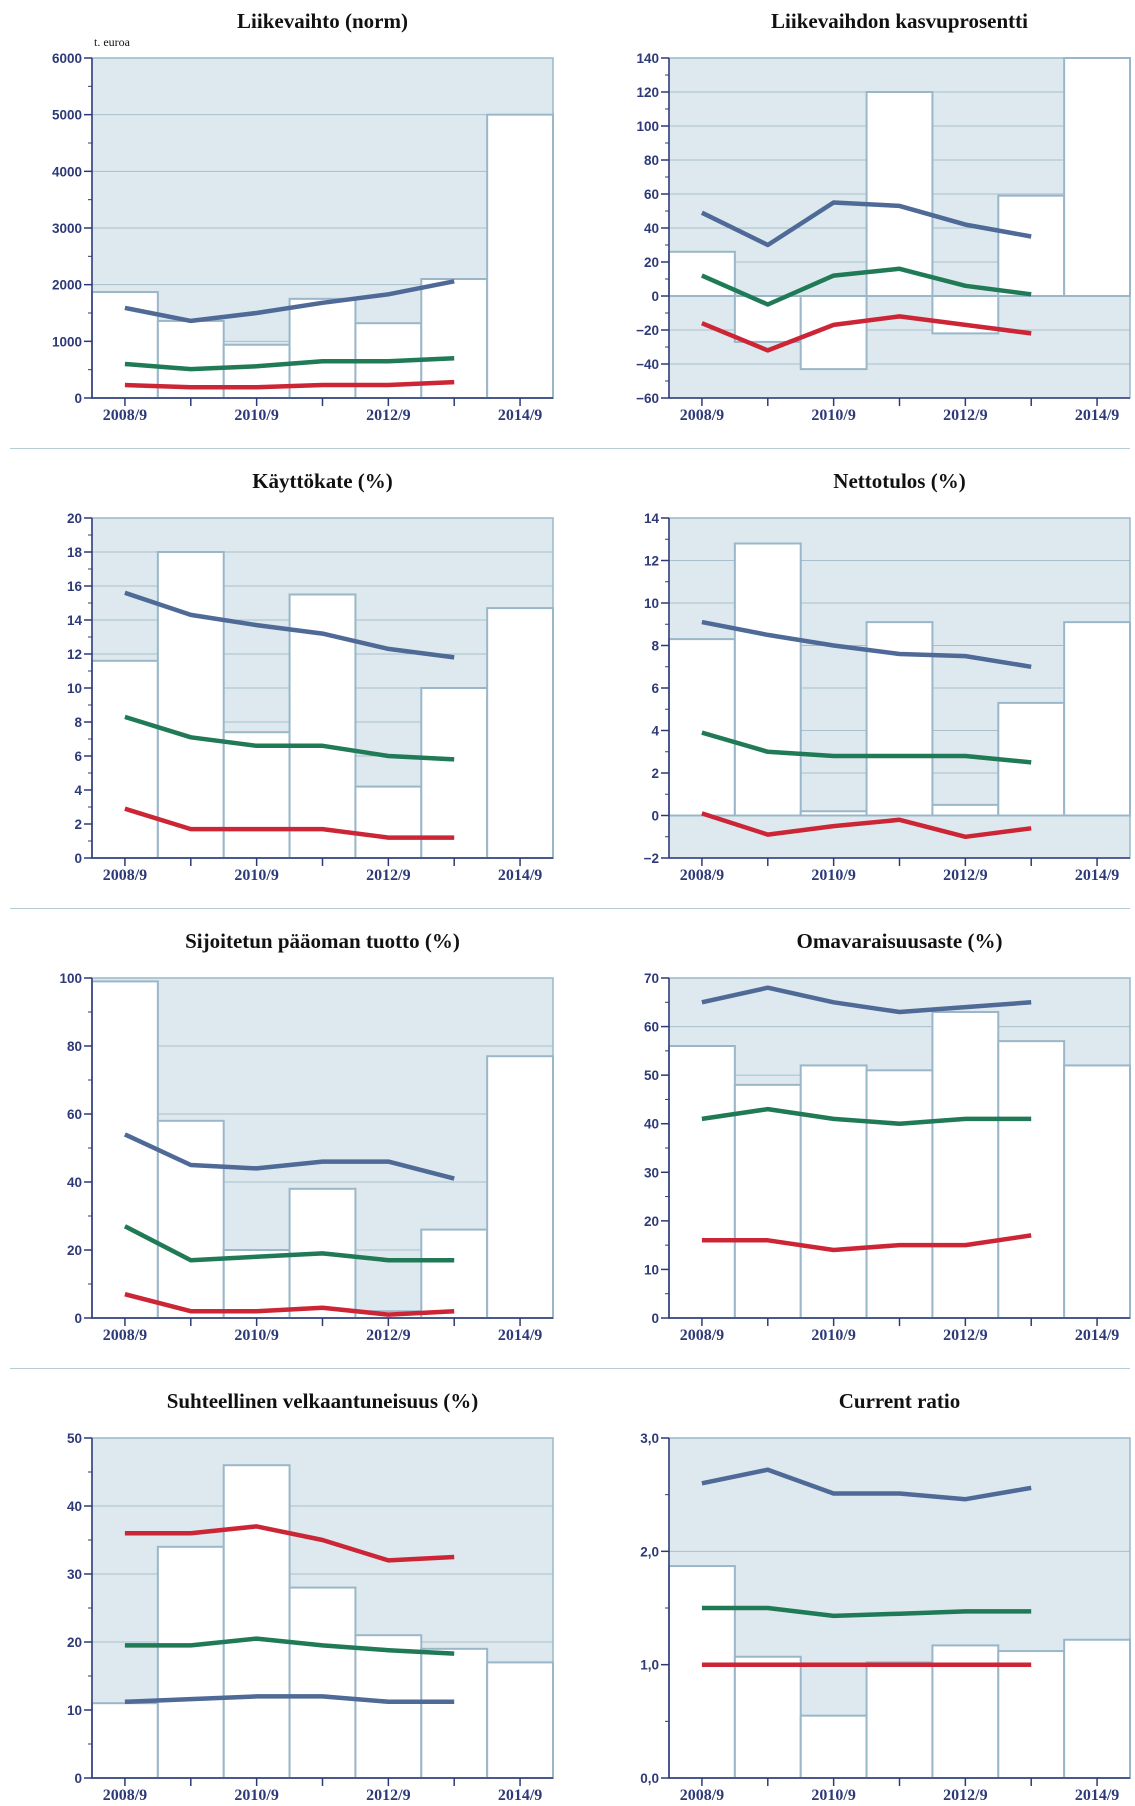  I want to click on y-tick-label: 50, so click(74, 1438).